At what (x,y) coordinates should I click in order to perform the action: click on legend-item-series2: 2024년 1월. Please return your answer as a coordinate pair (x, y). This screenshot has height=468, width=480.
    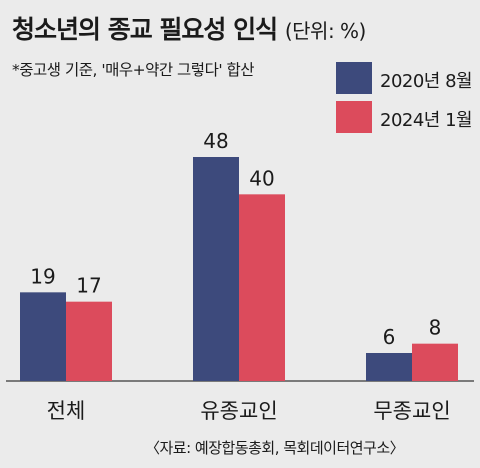
    Looking at the image, I should click on (405, 117).